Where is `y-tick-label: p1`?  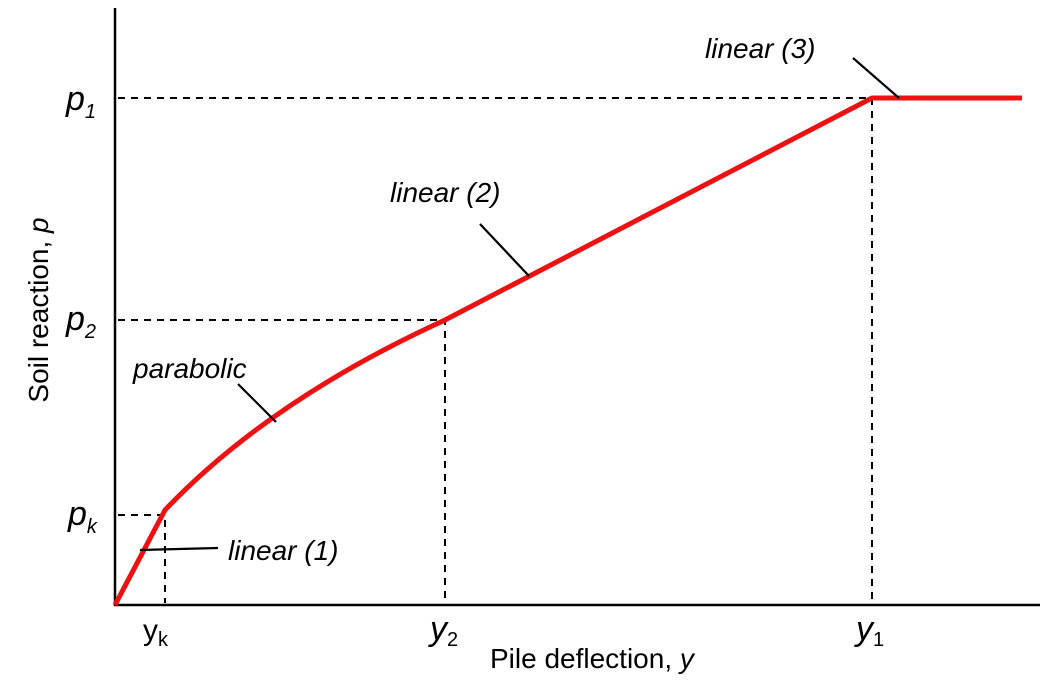
y-tick-label: p1 is located at coordinates (80, 101).